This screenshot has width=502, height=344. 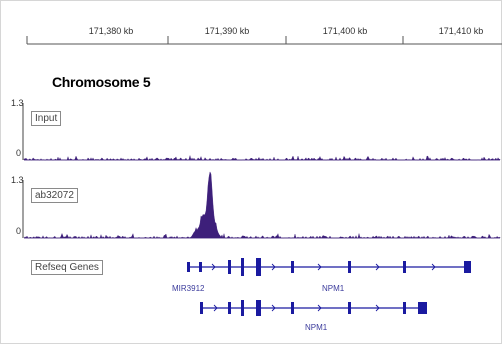 I want to click on track-label-ab32072: ab32072, so click(x=54, y=195).